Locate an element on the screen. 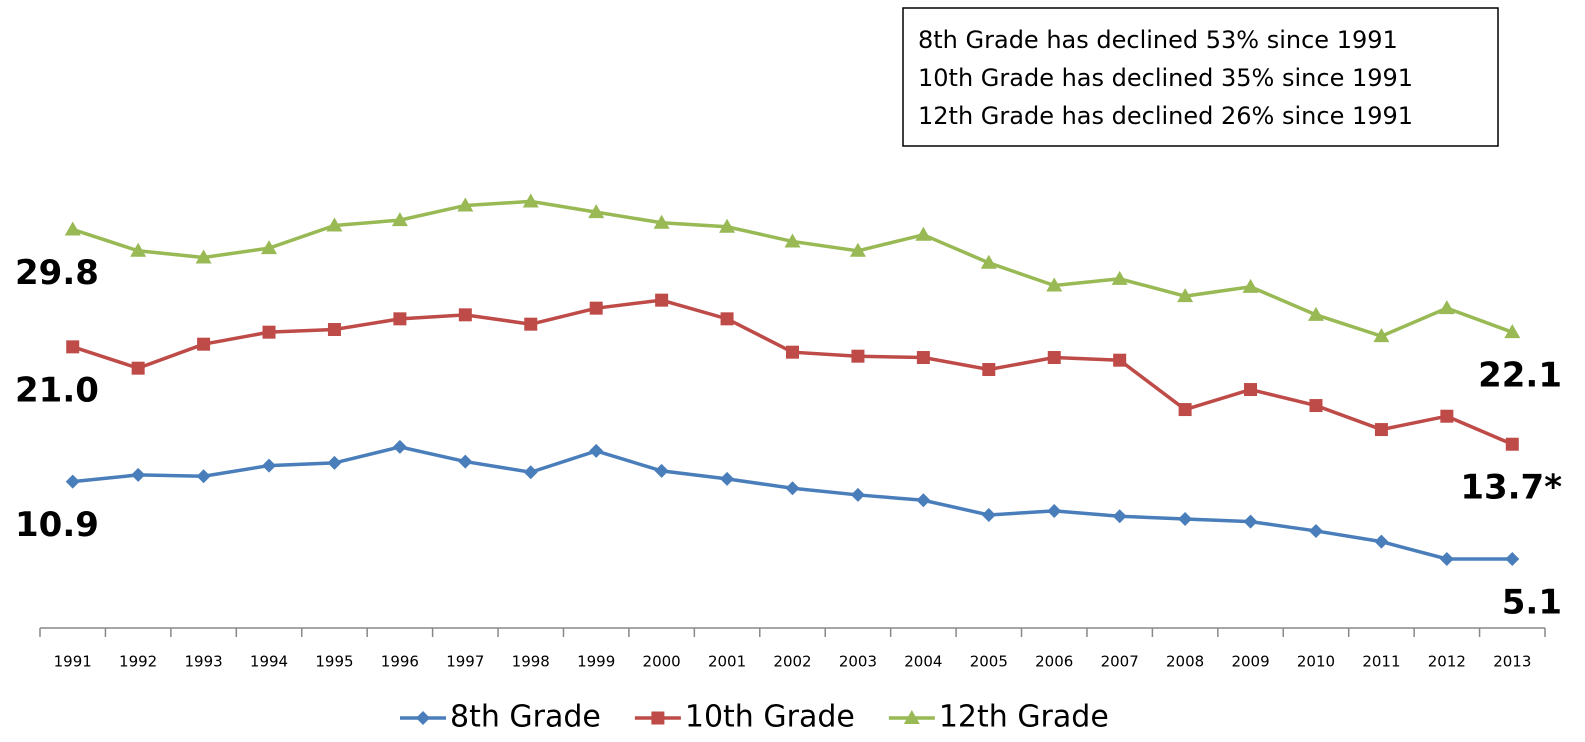 Image resolution: width=1585 pixels, height=742 pixels. x-tick-label: 1998 is located at coordinates (531, 662).